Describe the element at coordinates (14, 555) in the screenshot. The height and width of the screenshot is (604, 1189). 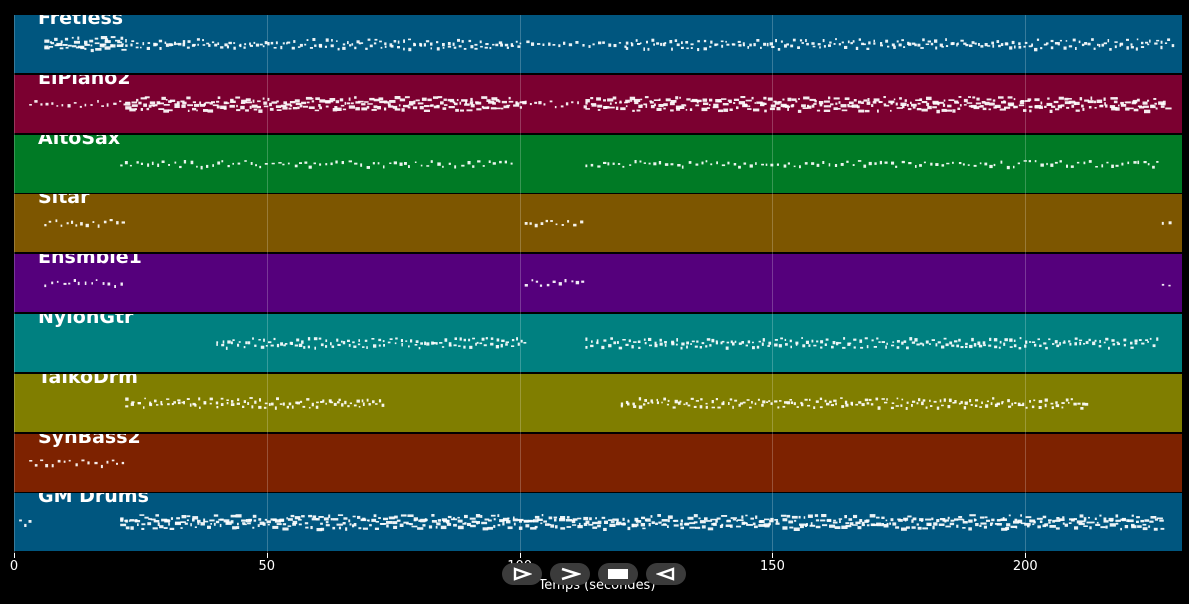
I see `tick-mark` at that location.